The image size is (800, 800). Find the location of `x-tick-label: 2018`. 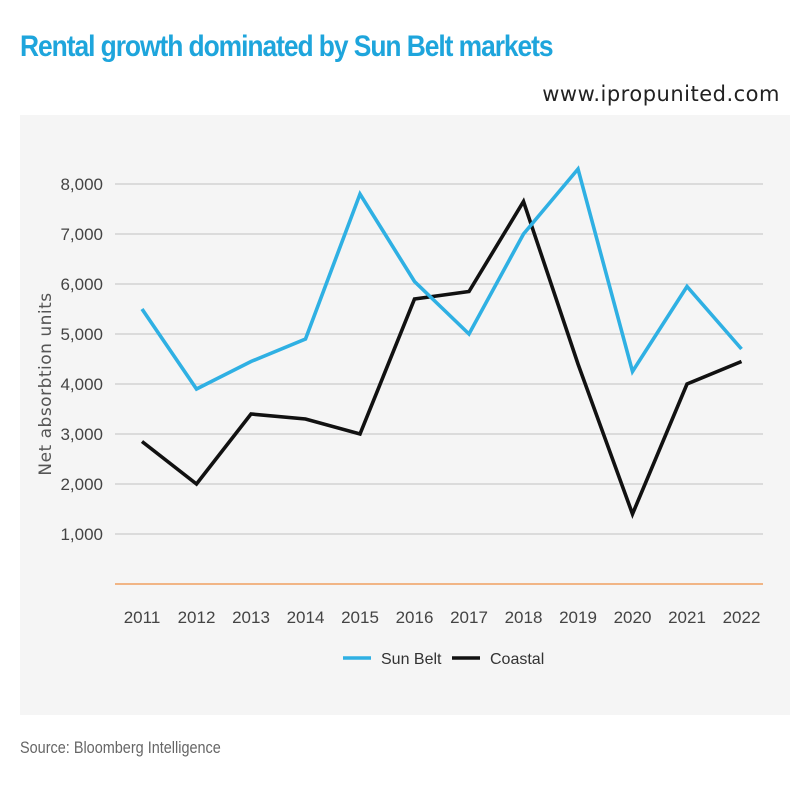

x-tick-label: 2018 is located at coordinates (524, 617).